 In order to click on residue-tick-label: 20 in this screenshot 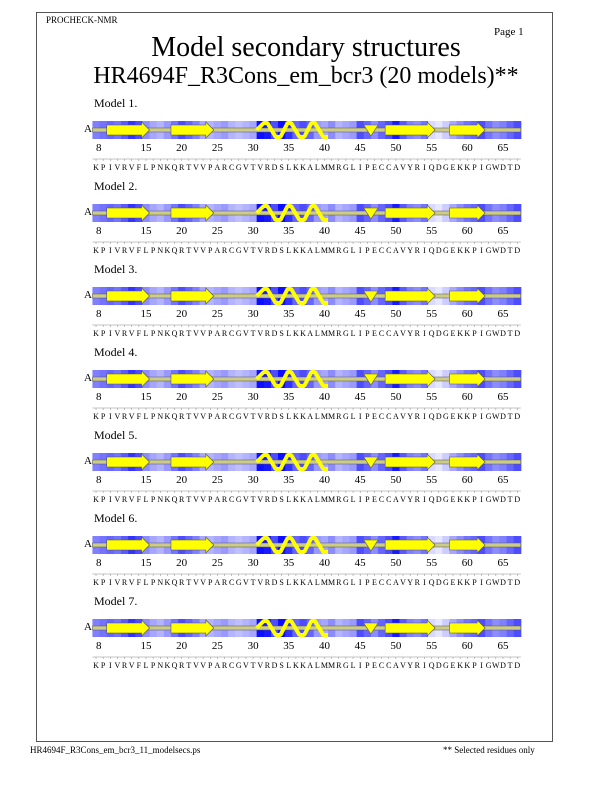, I will do `click(182, 563)`.